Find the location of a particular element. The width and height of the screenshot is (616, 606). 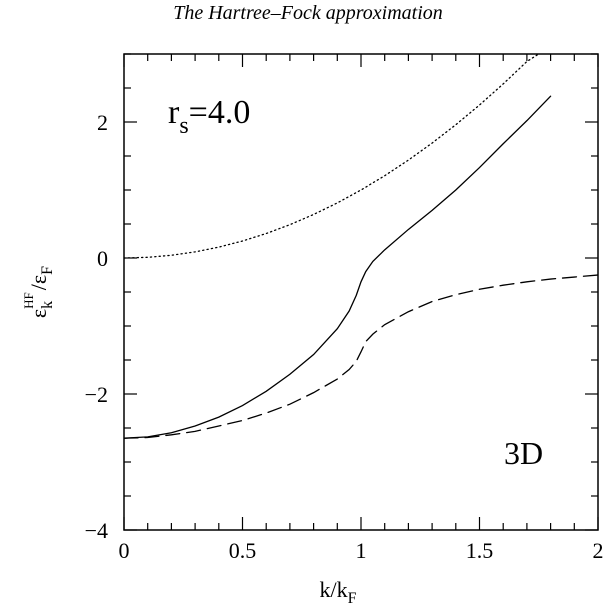

dim-annotation: 3D is located at coordinates (523, 453).